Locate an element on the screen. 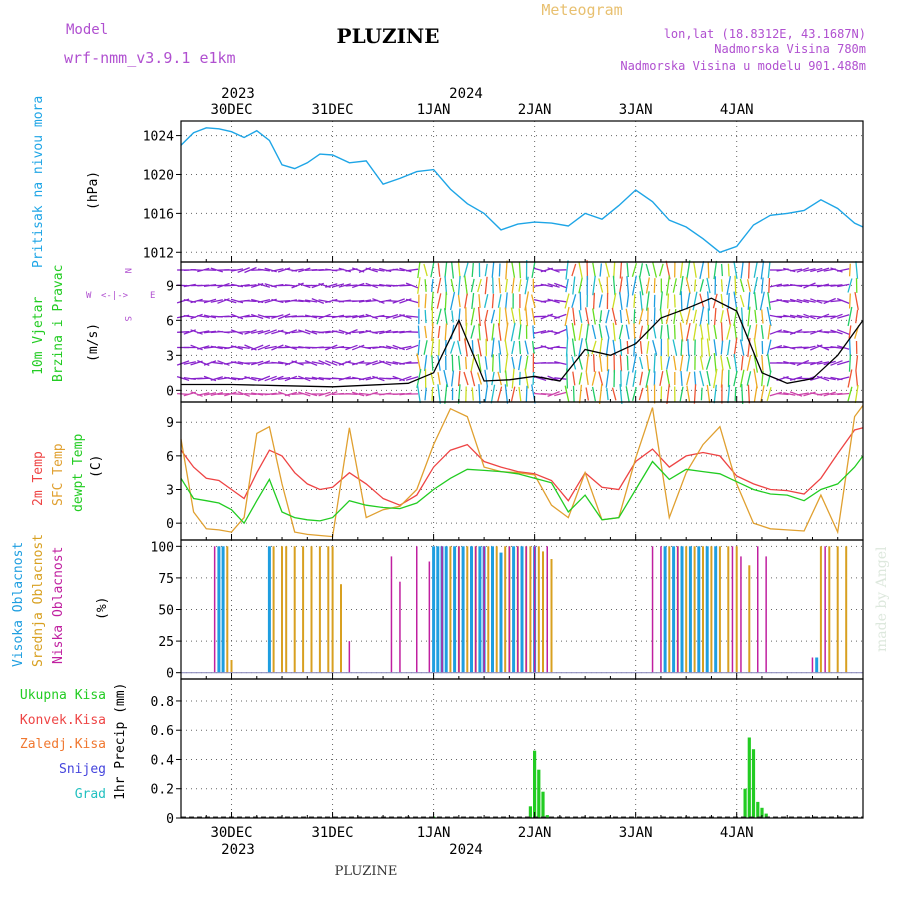 The image size is (900, 900). precip-legend-total: Ukupna Kisa is located at coordinates (63, 695).